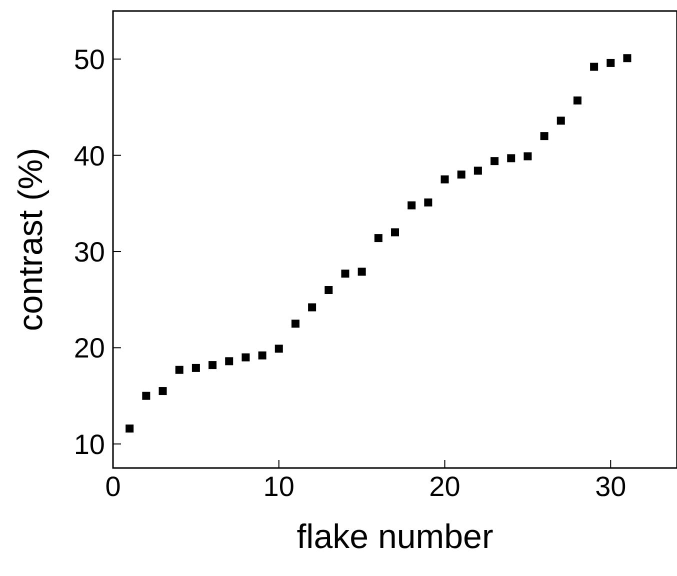 This screenshot has width=677, height=576. I want to click on x-tick-label: 30, so click(610, 486).